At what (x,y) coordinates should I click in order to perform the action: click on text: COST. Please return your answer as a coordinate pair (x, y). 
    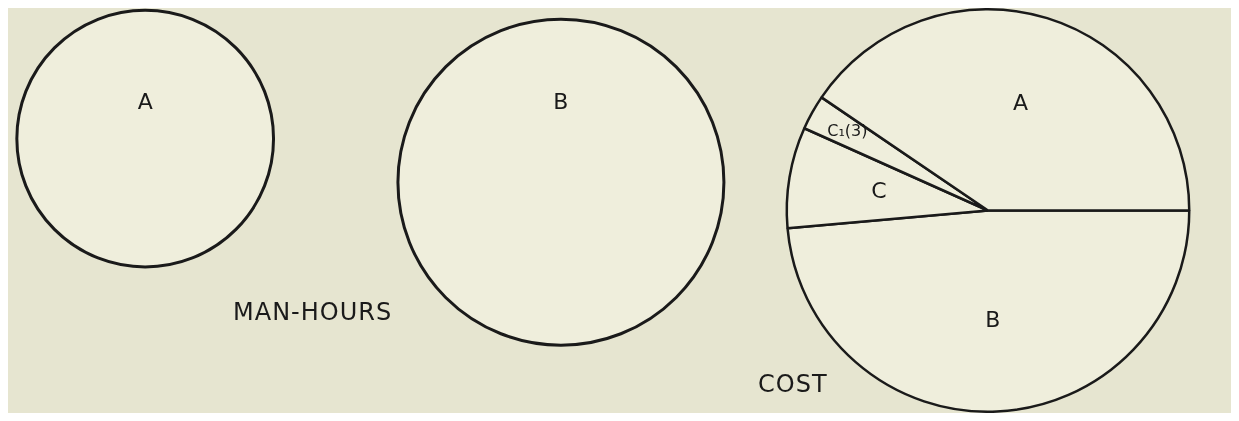
    Looking at the image, I should click on (793, 384).